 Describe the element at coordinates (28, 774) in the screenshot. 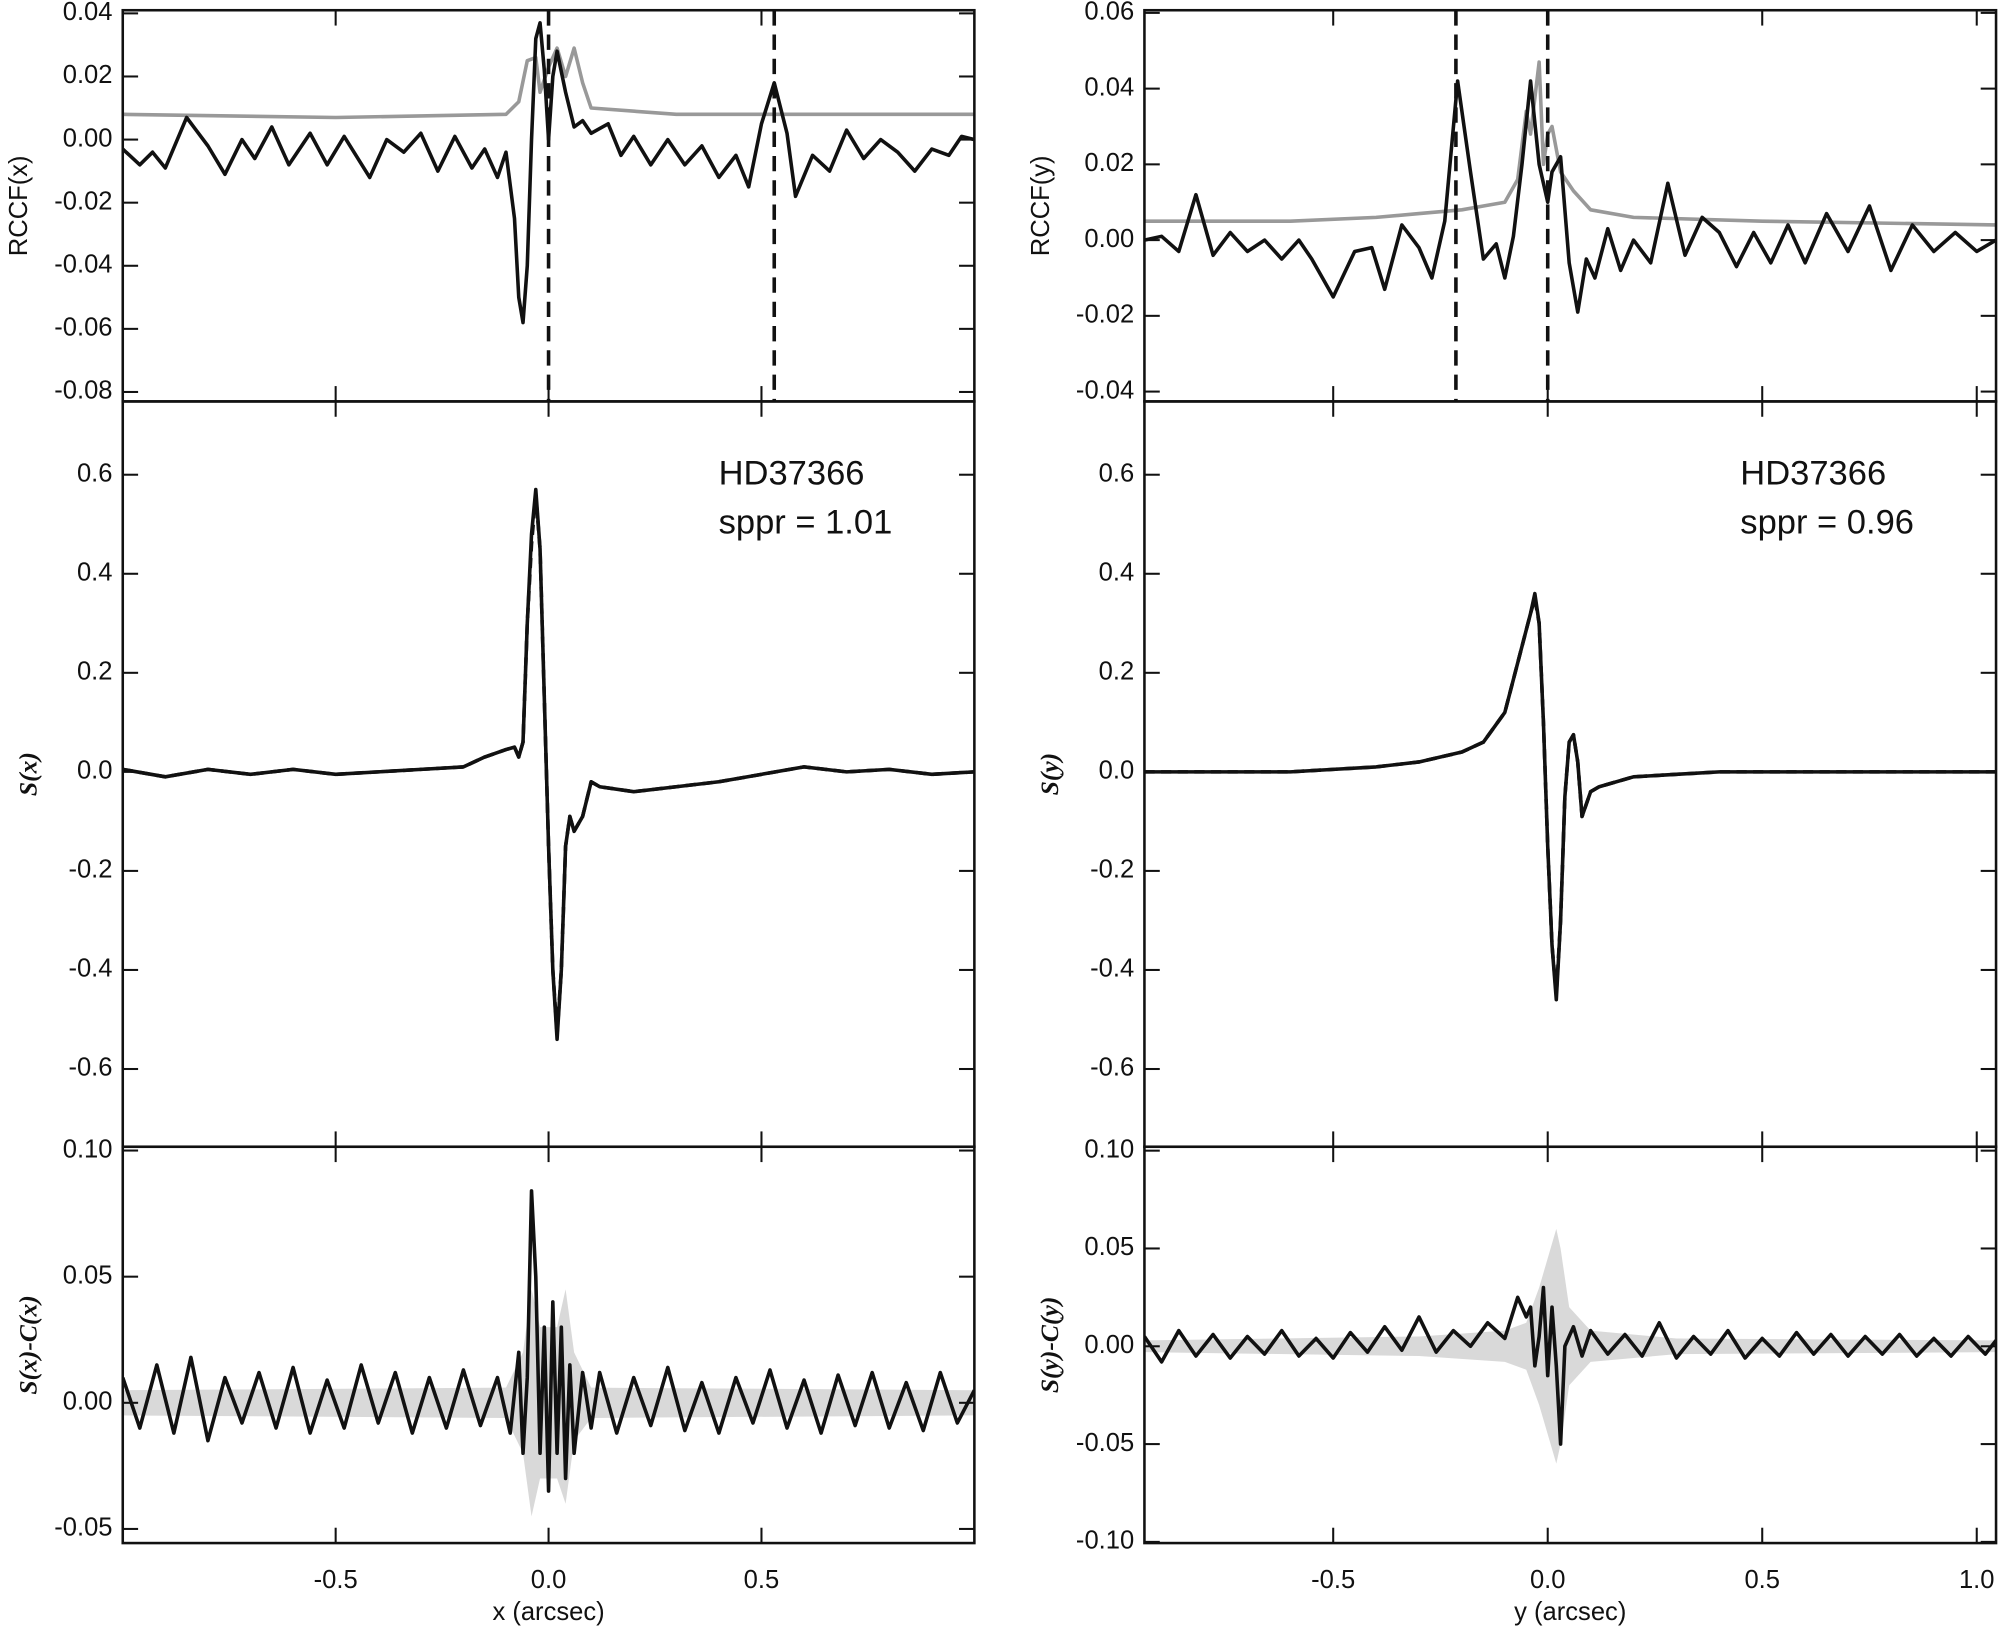

I see `y-axis-label: S(x)` at that location.